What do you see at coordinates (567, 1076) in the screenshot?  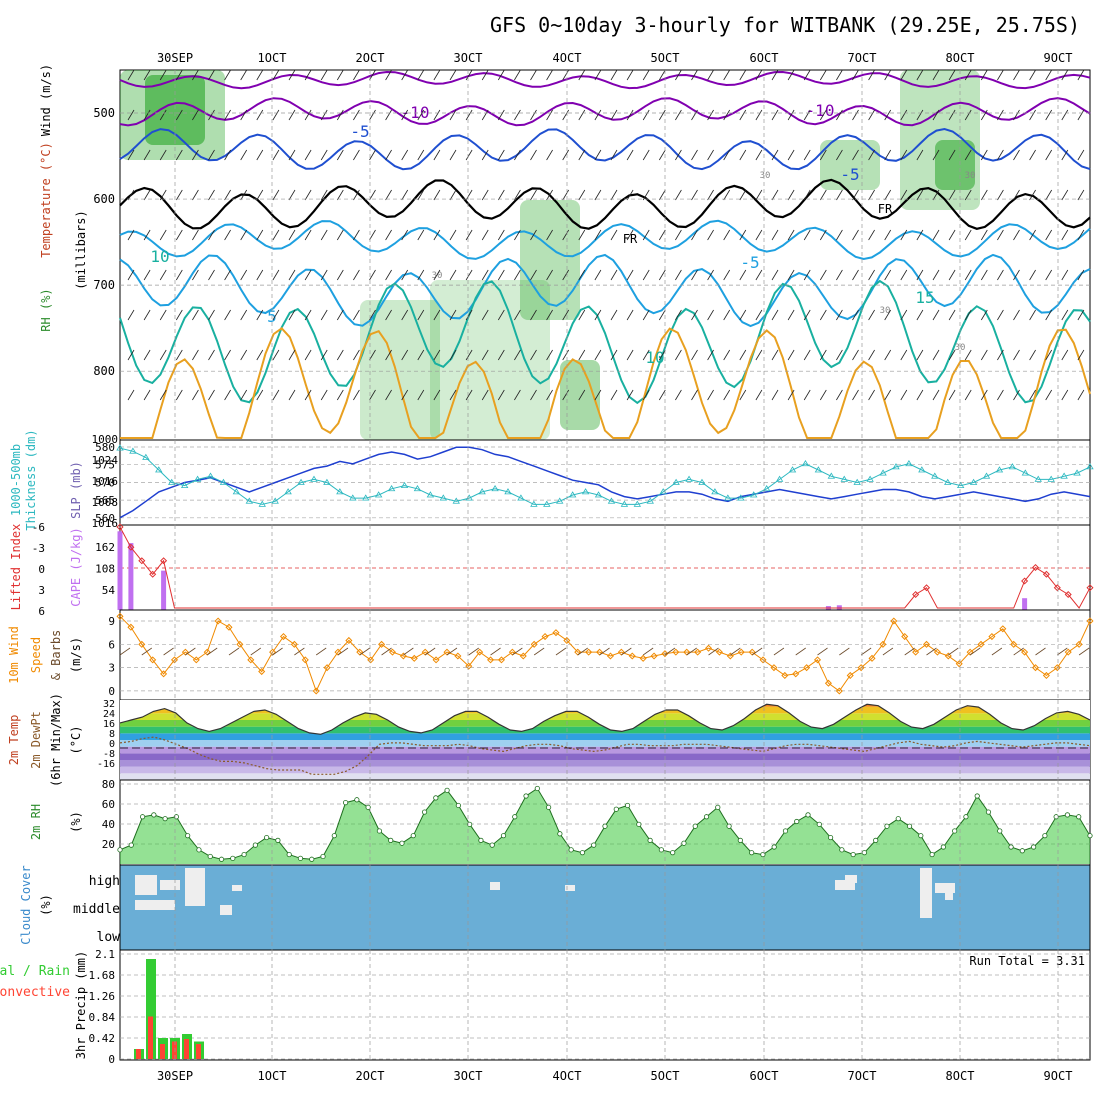 I see `bottom-date-tick-label: 4OCT` at bounding box center [567, 1076].